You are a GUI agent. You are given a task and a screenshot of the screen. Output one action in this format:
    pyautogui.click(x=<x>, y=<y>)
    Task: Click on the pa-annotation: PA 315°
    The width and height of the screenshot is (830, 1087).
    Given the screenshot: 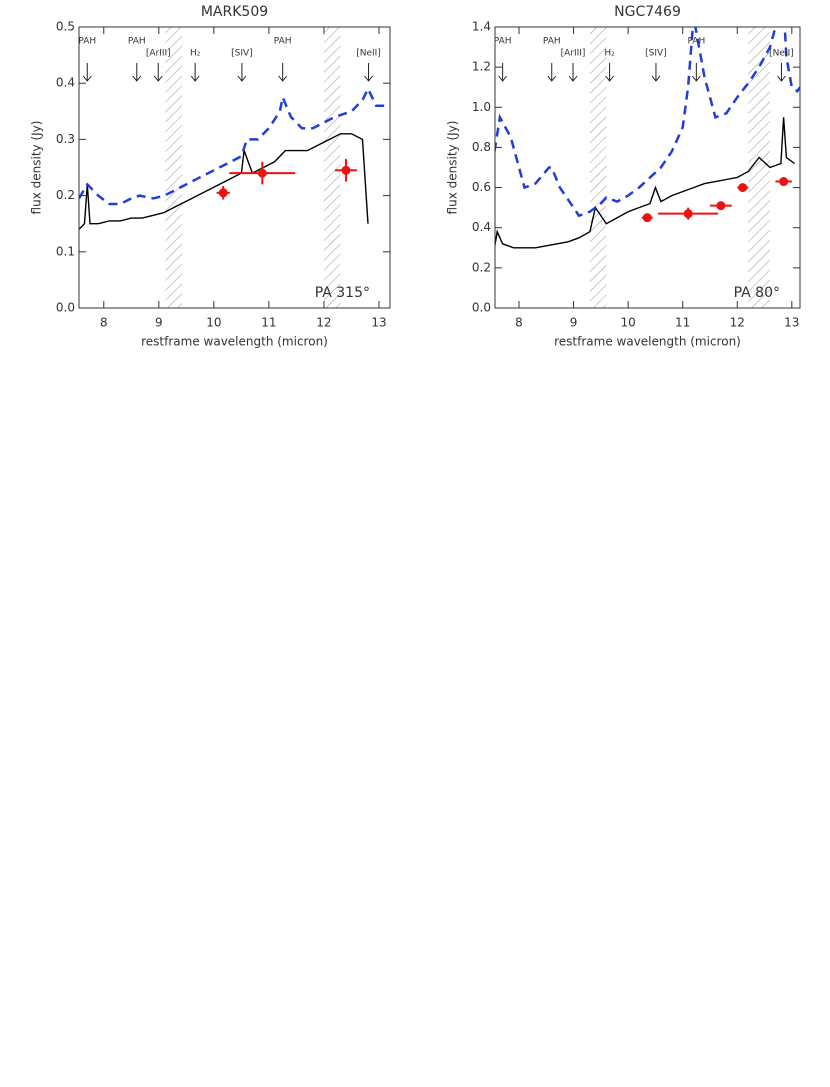 What is the action you would take?
    pyautogui.click(x=342, y=293)
    